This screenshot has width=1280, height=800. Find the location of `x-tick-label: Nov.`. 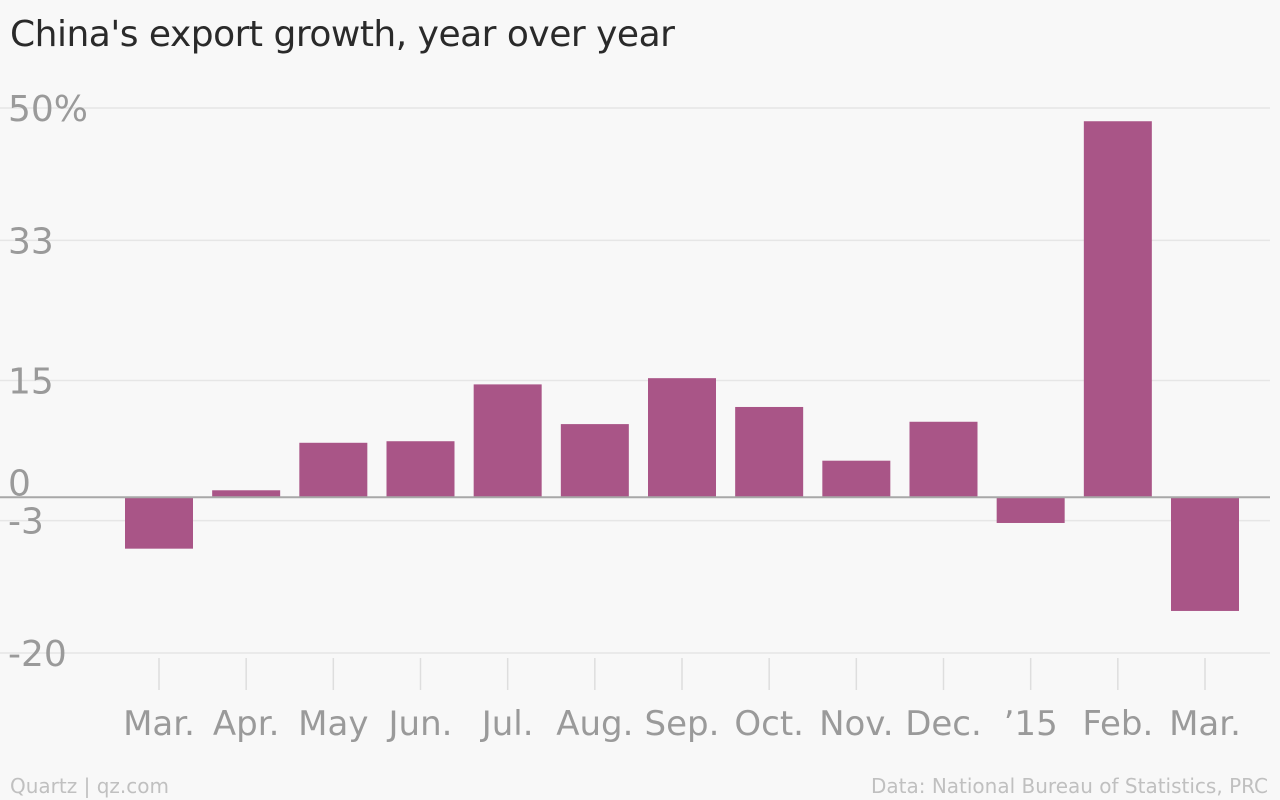

x-tick-label: Nov. is located at coordinates (856, 724).